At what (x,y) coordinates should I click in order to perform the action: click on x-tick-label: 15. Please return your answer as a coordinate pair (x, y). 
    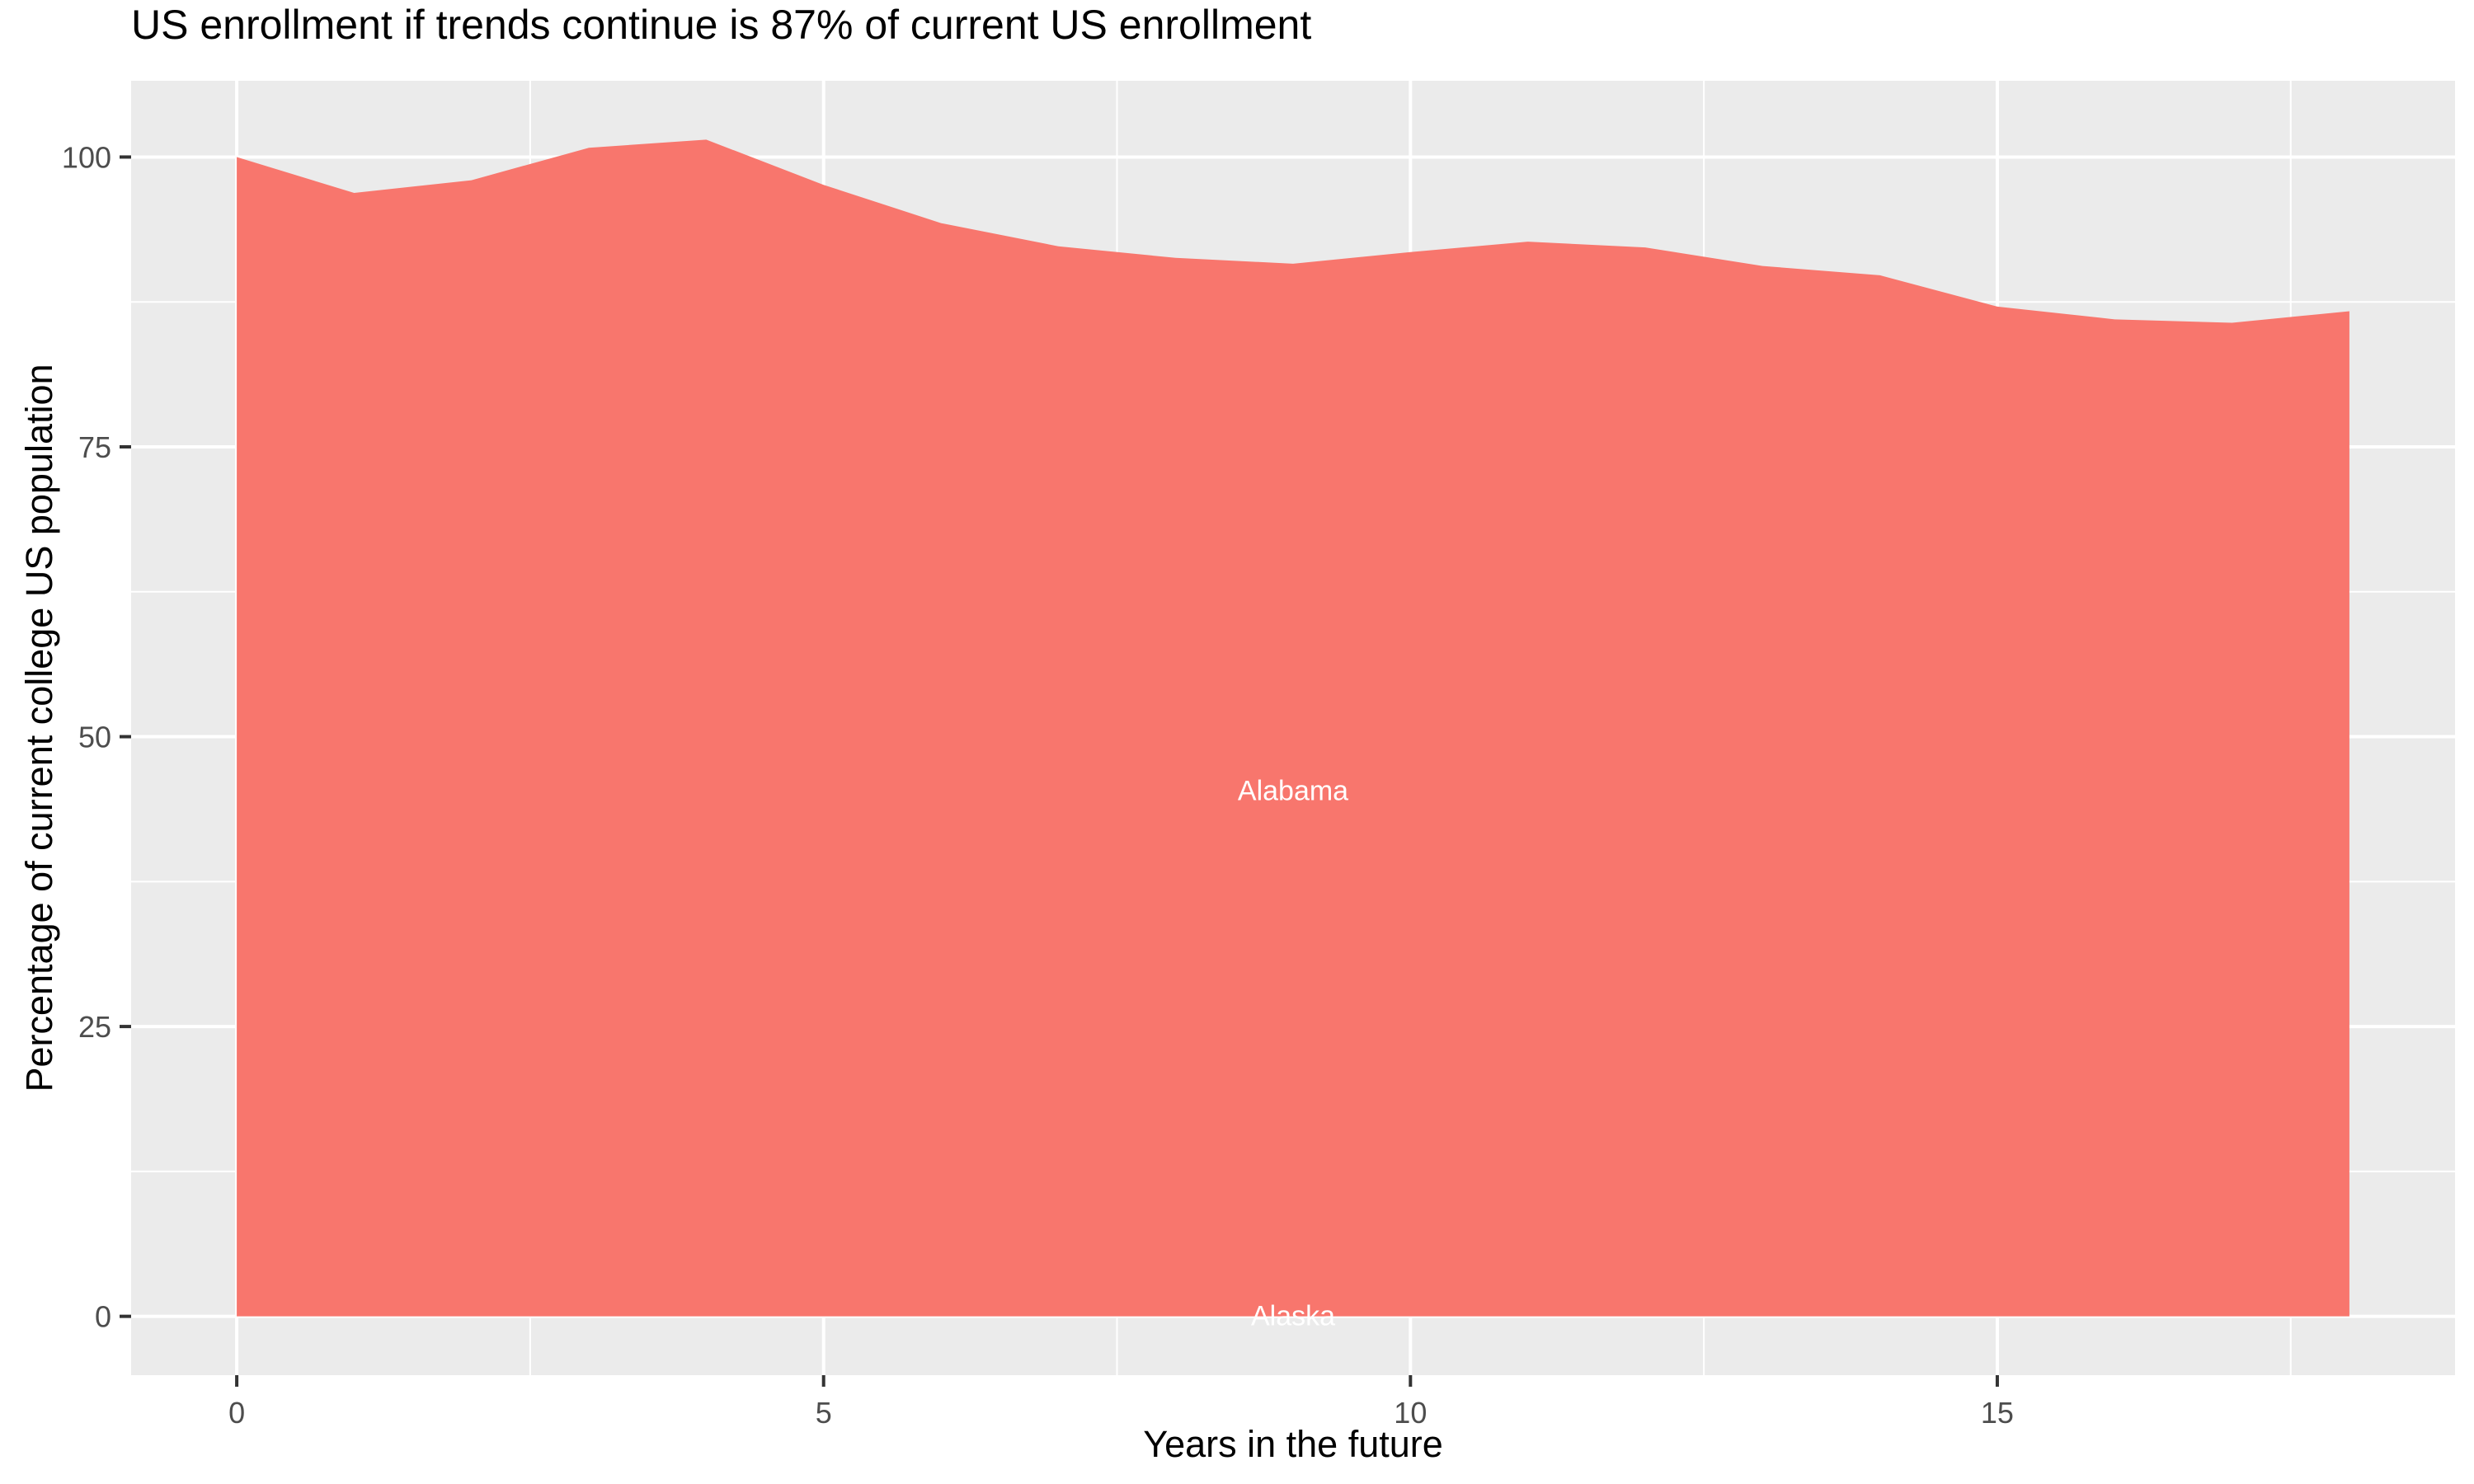
    Looking at the image, I should click on (1997, 1413).